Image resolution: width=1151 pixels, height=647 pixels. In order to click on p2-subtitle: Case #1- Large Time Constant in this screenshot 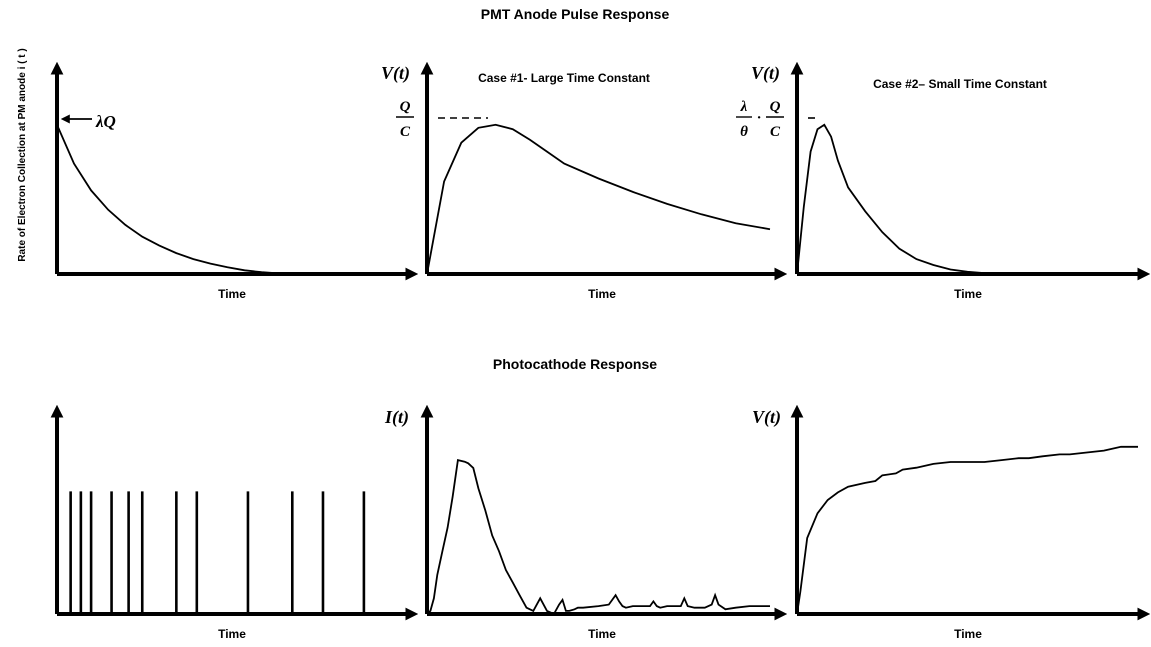, I will do `click(564, 78)`.